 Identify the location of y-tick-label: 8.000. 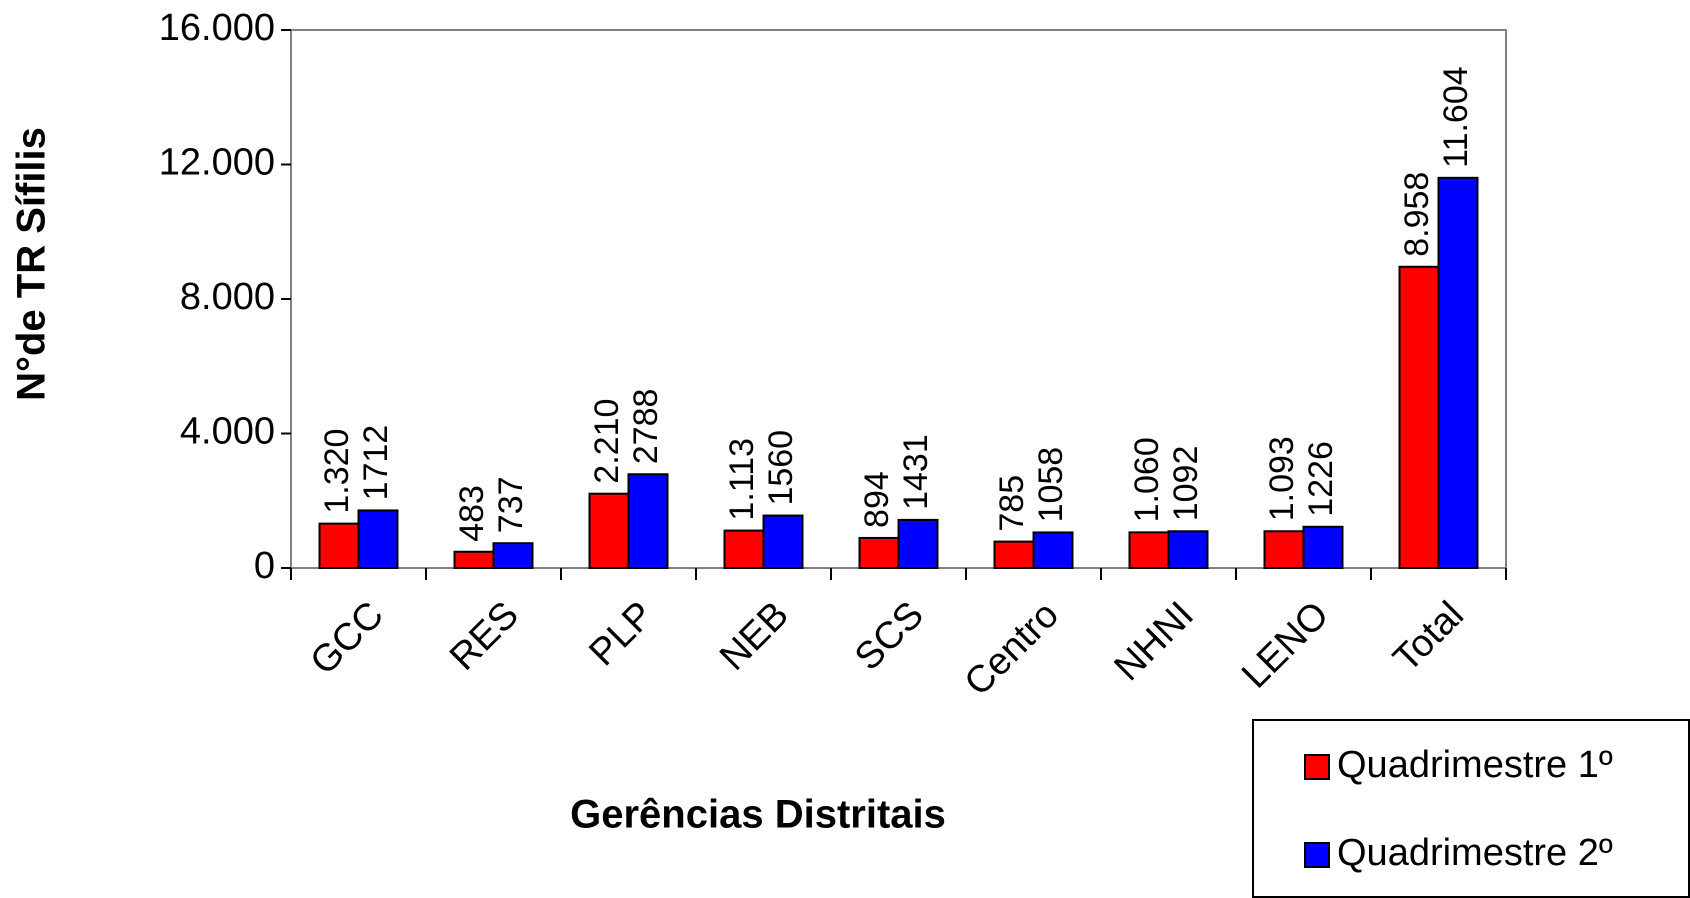
(227, 297).